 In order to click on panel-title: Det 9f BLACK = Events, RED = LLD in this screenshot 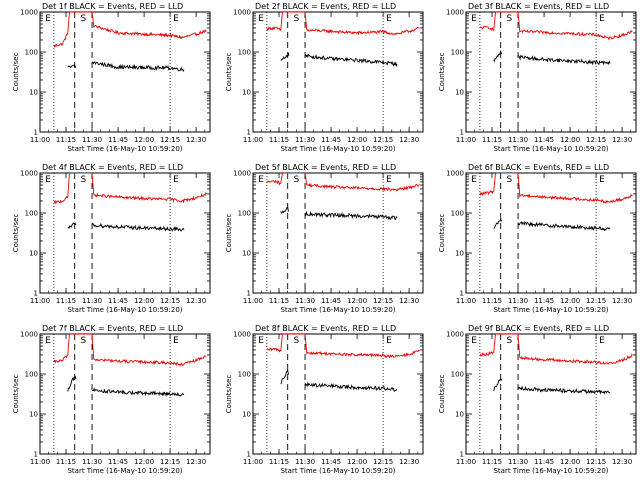, I will do `click(538, 328)`.